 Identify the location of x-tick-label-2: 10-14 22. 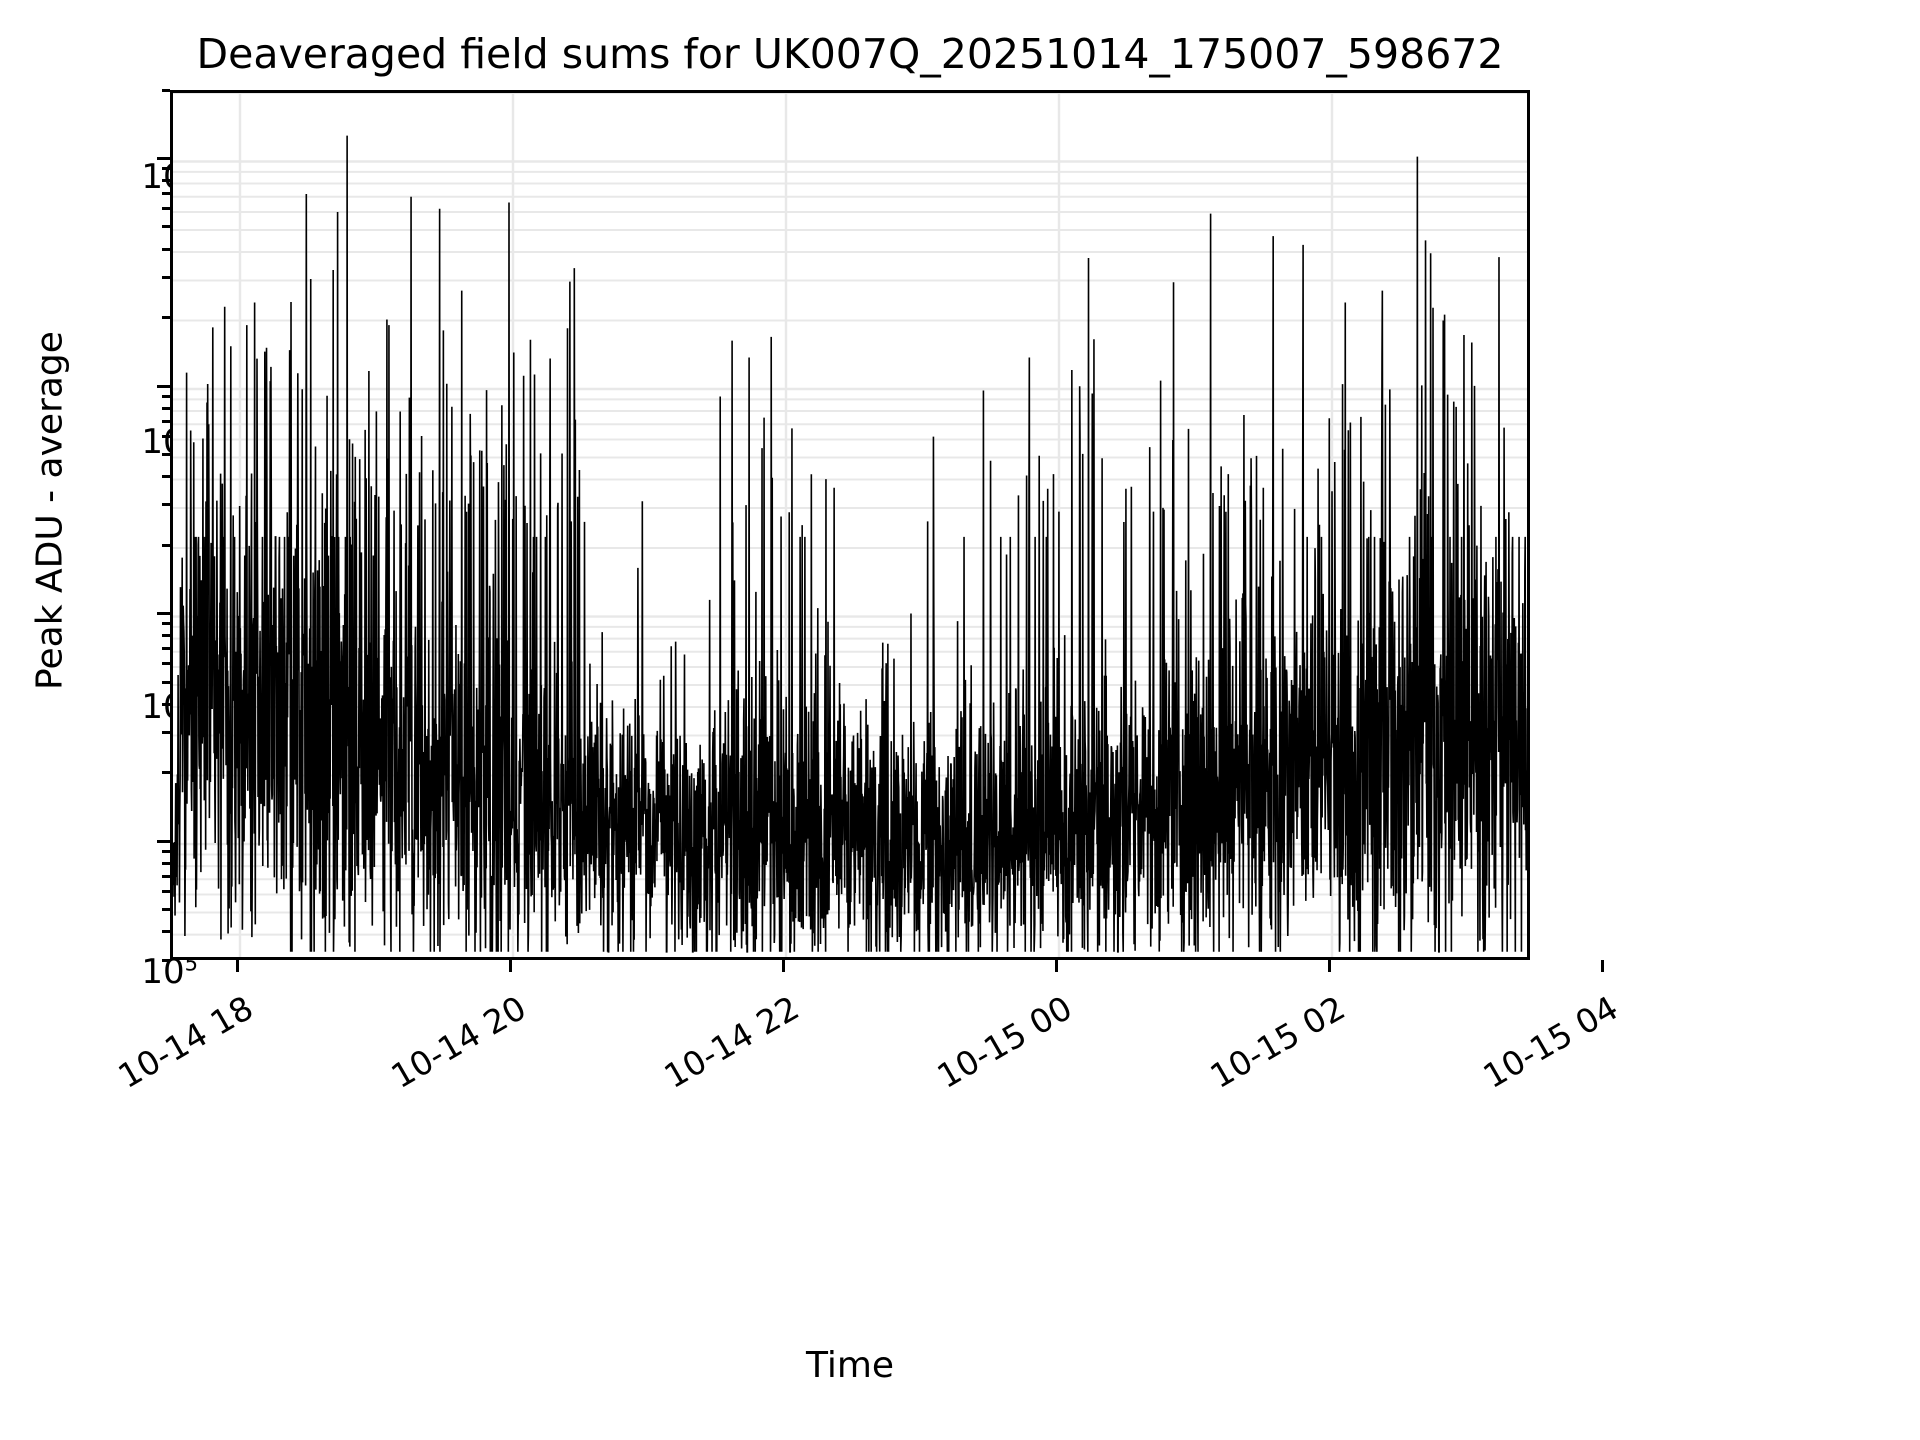
(731, 1042).